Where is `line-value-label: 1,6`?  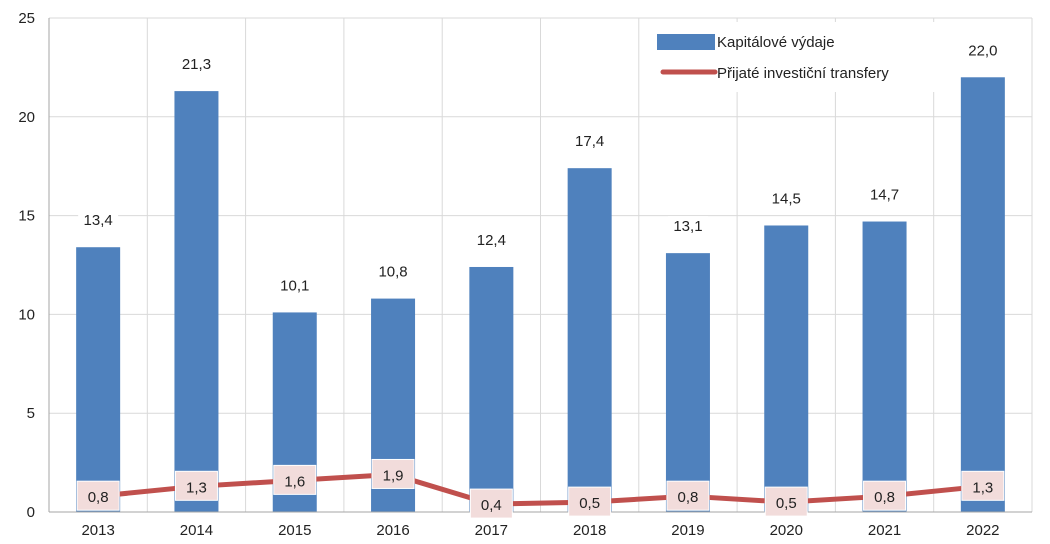 line-value-label: 1,6 is located at coordinates (294, 481).